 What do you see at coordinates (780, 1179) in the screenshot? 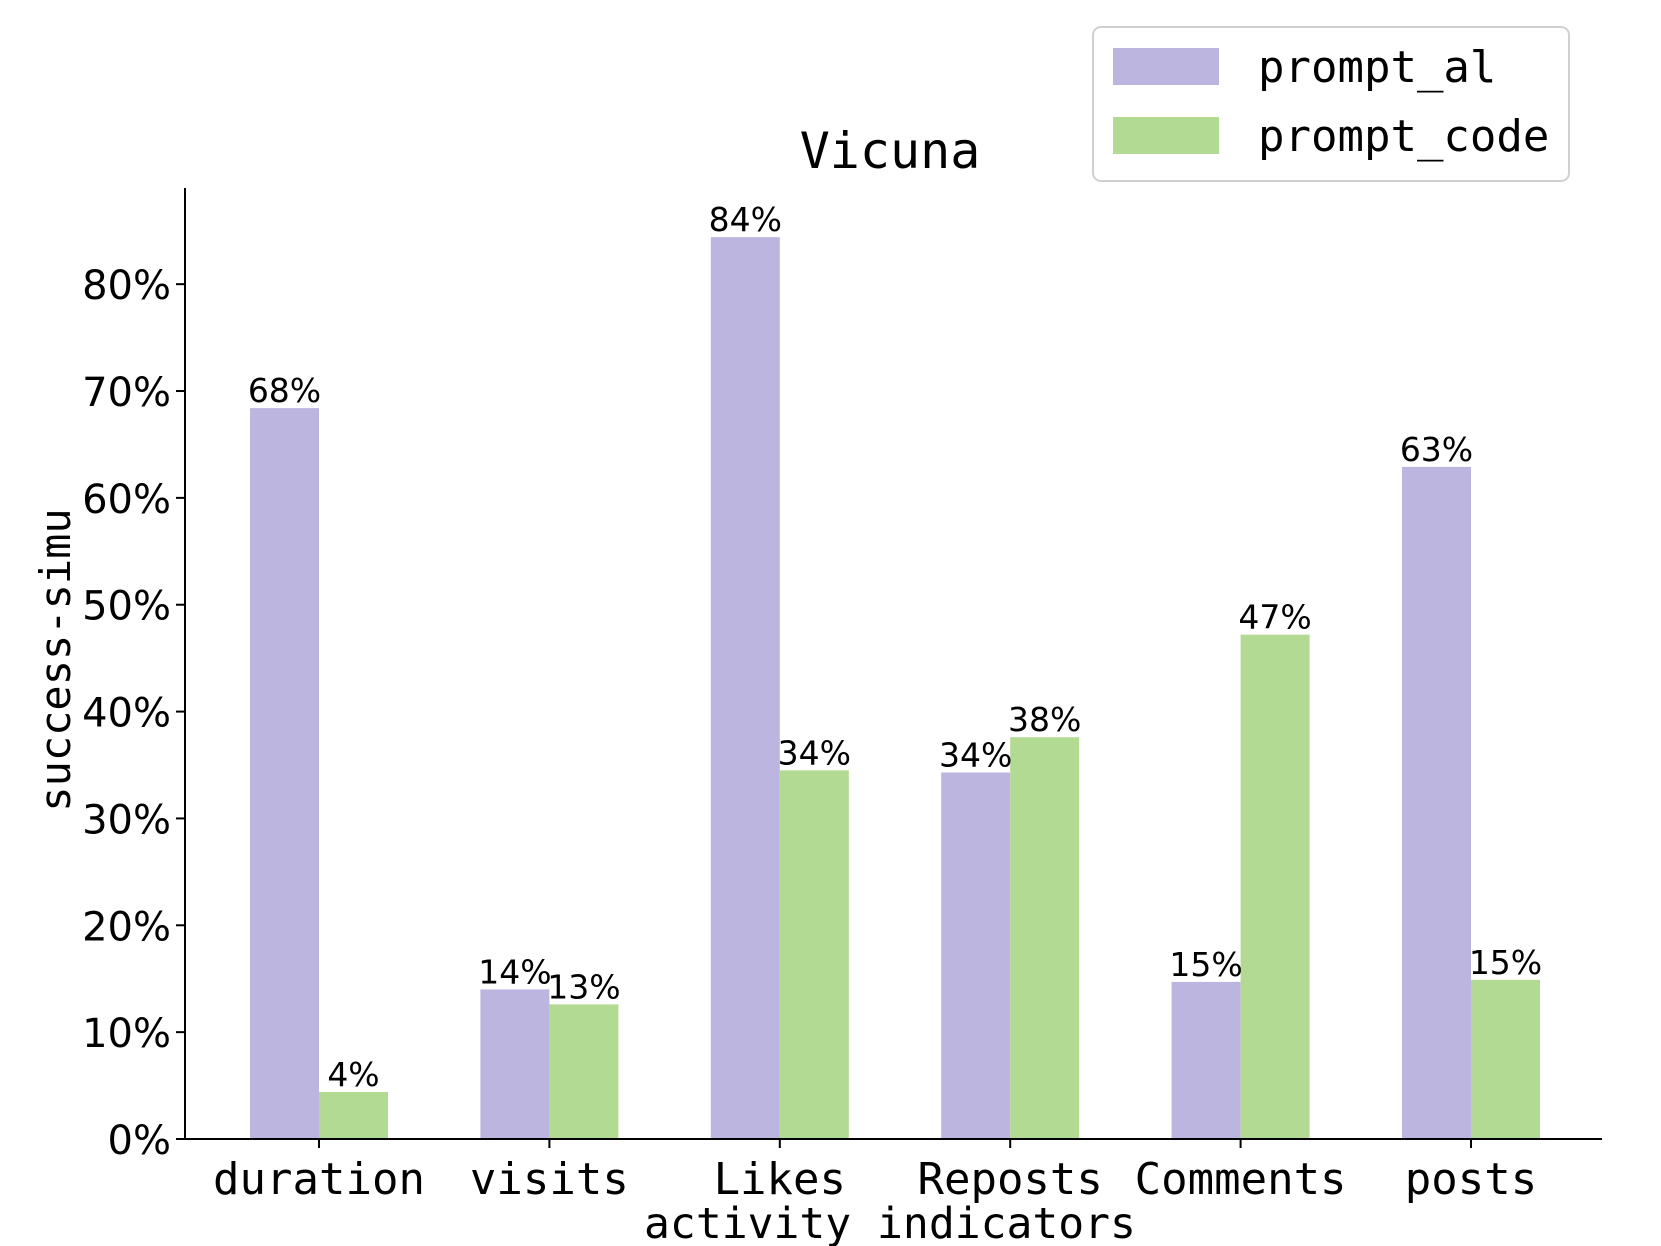
I see `x-tick-label-likes: Likes` at bounding box center [780, 1179].